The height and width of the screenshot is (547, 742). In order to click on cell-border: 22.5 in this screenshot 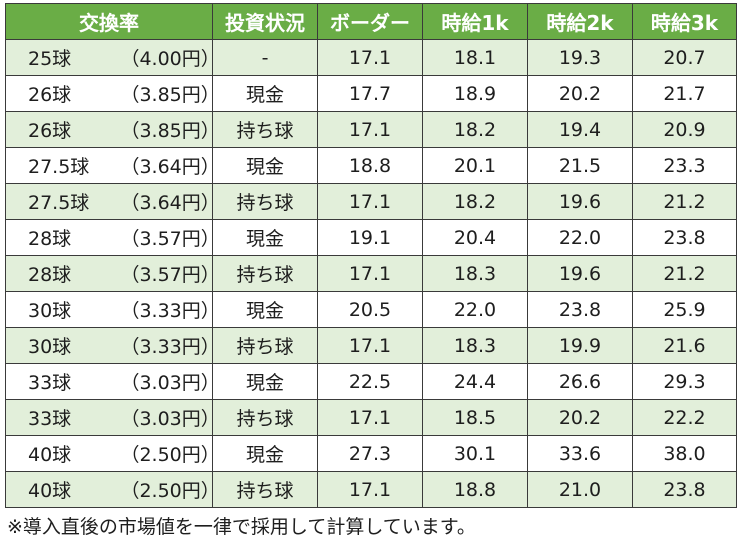, I will do `click(370, 381)`.